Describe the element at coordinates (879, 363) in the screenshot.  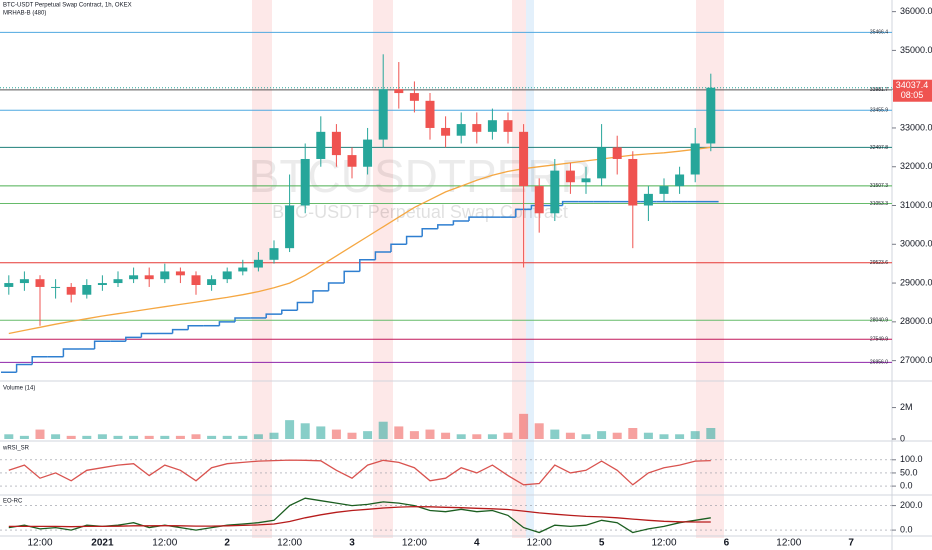
I see `level-label: 26956.0` at that location.